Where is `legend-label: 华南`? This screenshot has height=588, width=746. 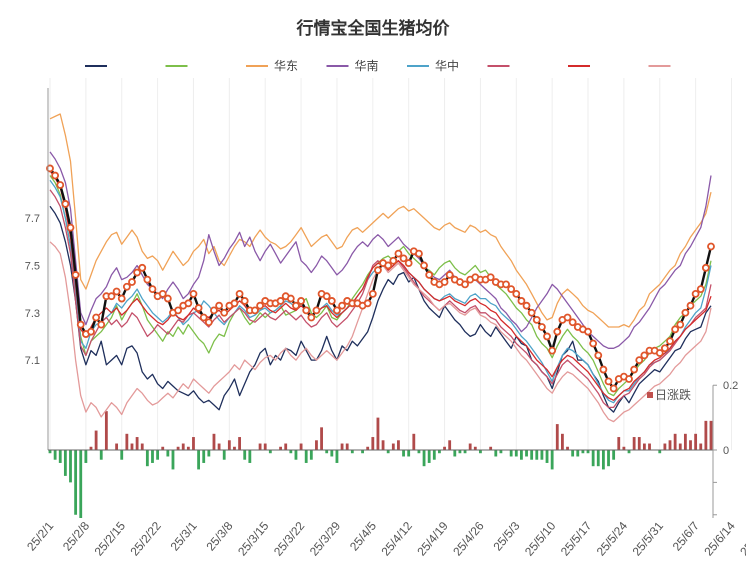 legend-label: 华南 is located at coordinates (367, 65).